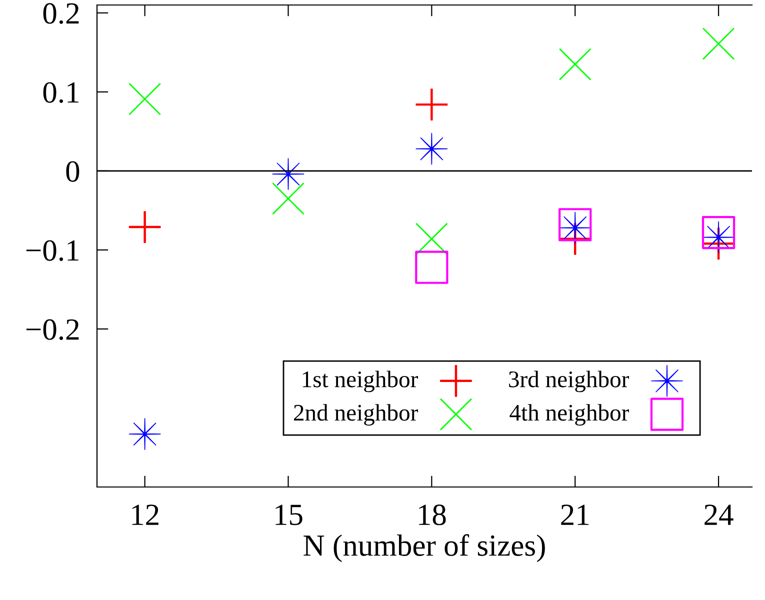 The height and width of the screenshot is (600, 765). Describe the element at coordinates (569, 381) in the screenshot. I see `legend-label: 3rd neighbor` at that location.